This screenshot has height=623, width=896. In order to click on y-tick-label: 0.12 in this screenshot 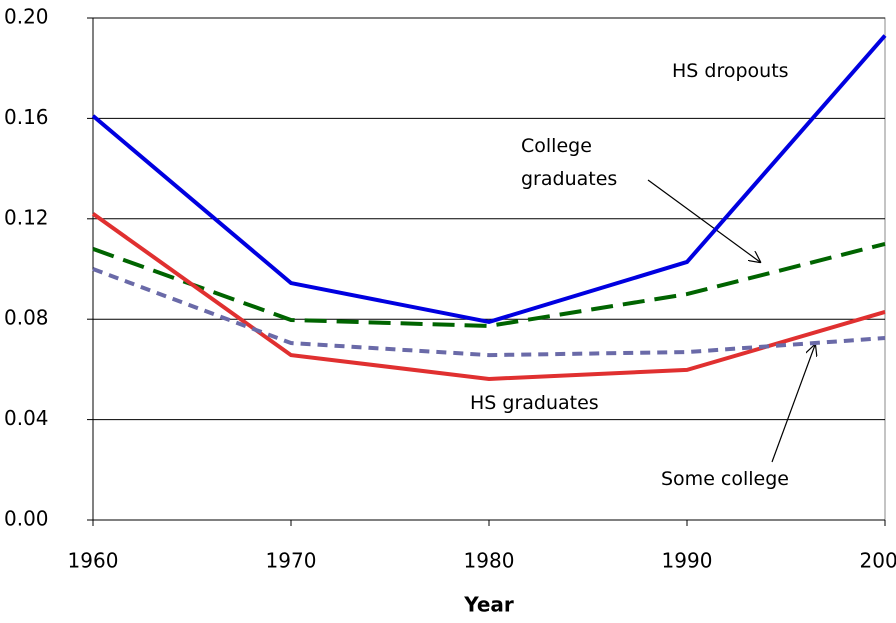, I will do `click(26, 217)`.